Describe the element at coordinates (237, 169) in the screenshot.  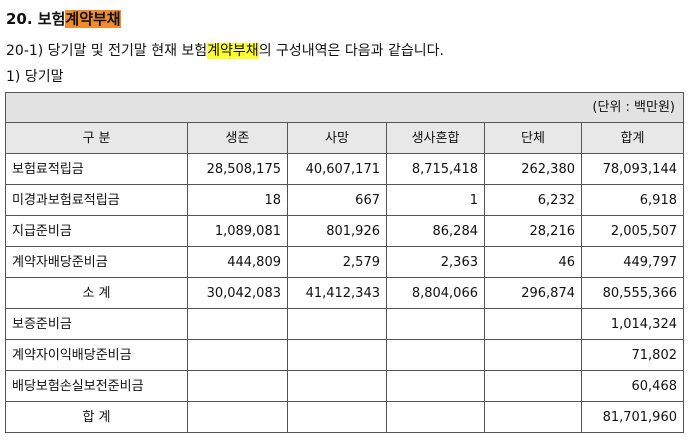
I see `table-cell: 28,508,175` at that location.